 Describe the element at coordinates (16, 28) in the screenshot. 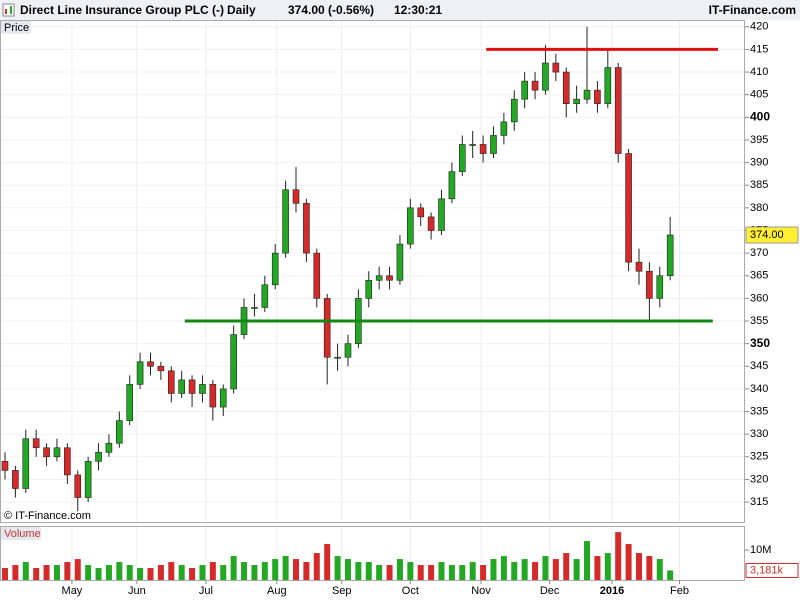

I see `price-label: Price` at that location.